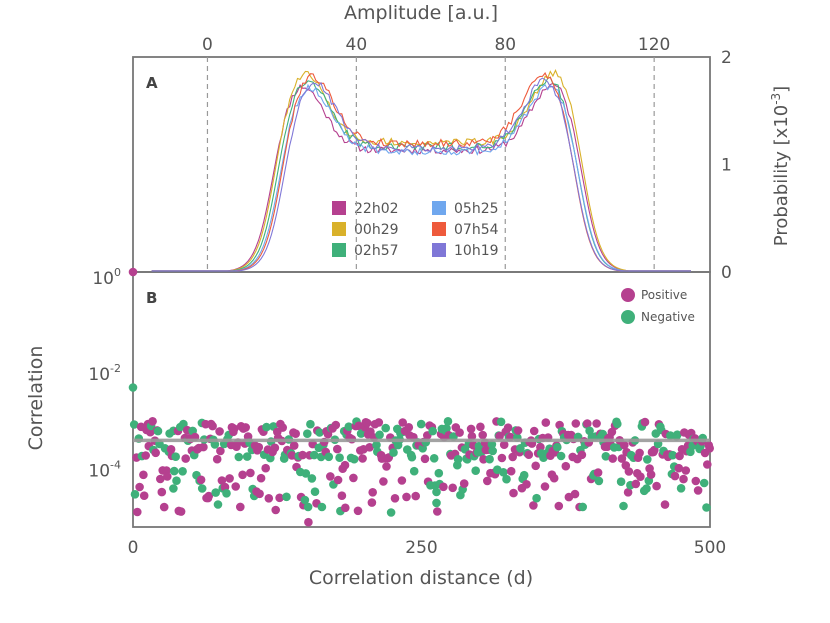 Image resolution: width=830 pixels, height=623 pixels. What do you see at coordinates (476, 209) in the screenshot?
I see `legend-label-05h25: 05h25` at bounding box center [476, 209].